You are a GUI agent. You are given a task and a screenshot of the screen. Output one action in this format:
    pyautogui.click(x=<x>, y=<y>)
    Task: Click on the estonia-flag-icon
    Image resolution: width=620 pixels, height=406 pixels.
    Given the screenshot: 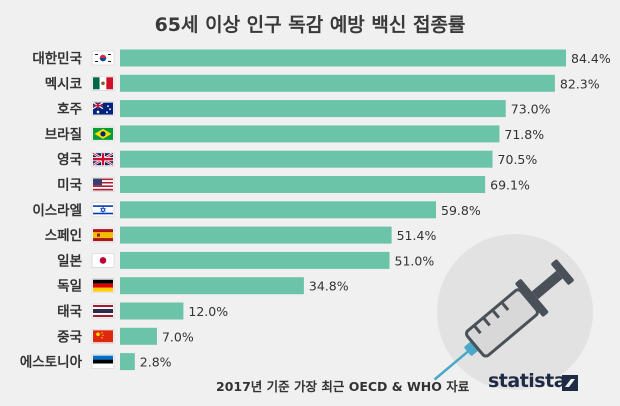 What is the action you would take?
    pyautogui.click(x=103, y=361)
    